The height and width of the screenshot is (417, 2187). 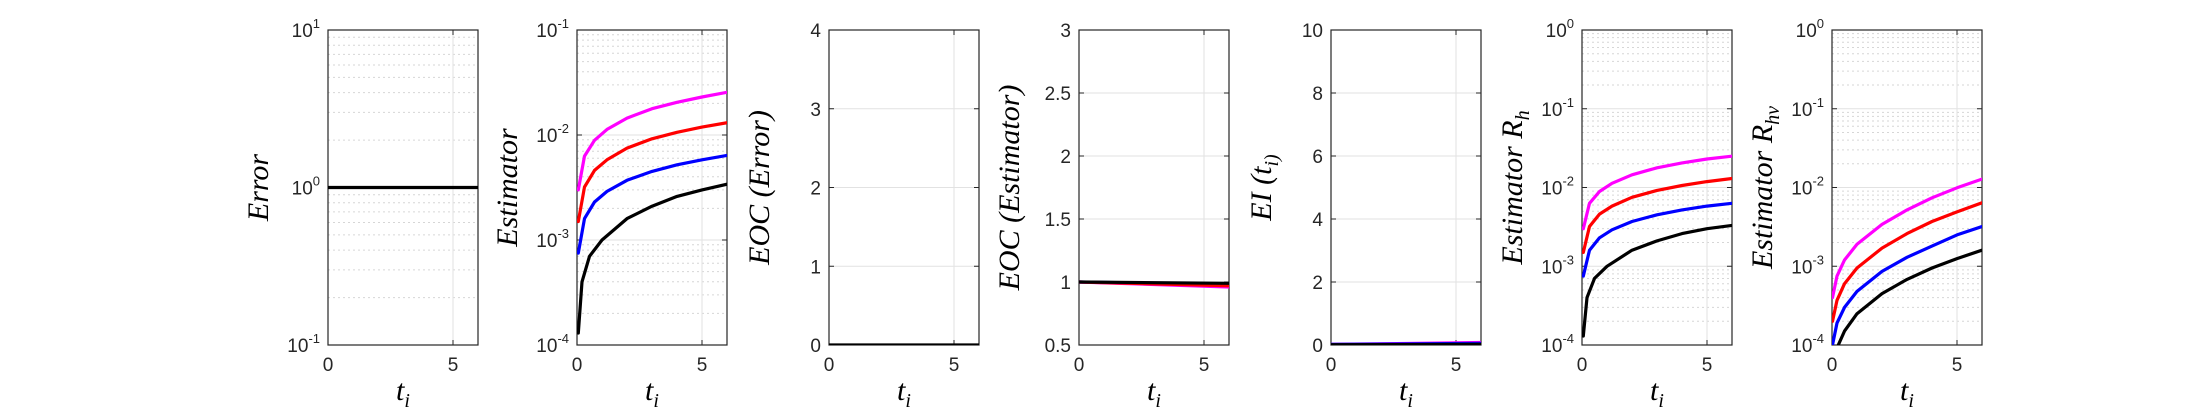 What do you see at coordinates (1317, 94) in the screenshot?
I see `y-tick-label: 8` at bounding box center [1317, 94].